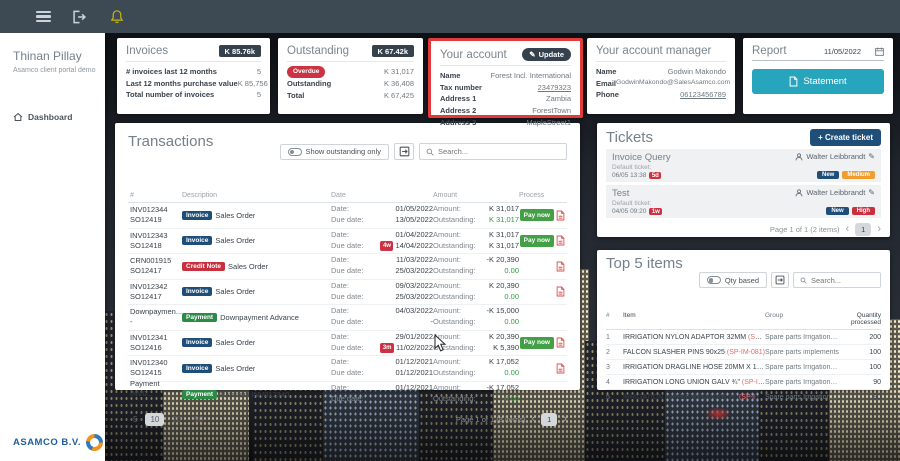 This screenshot has width=900, height=461. Describe the element at coordinates (131, 404) in the screenshot. I see `transaction-ref2: -` at that location.